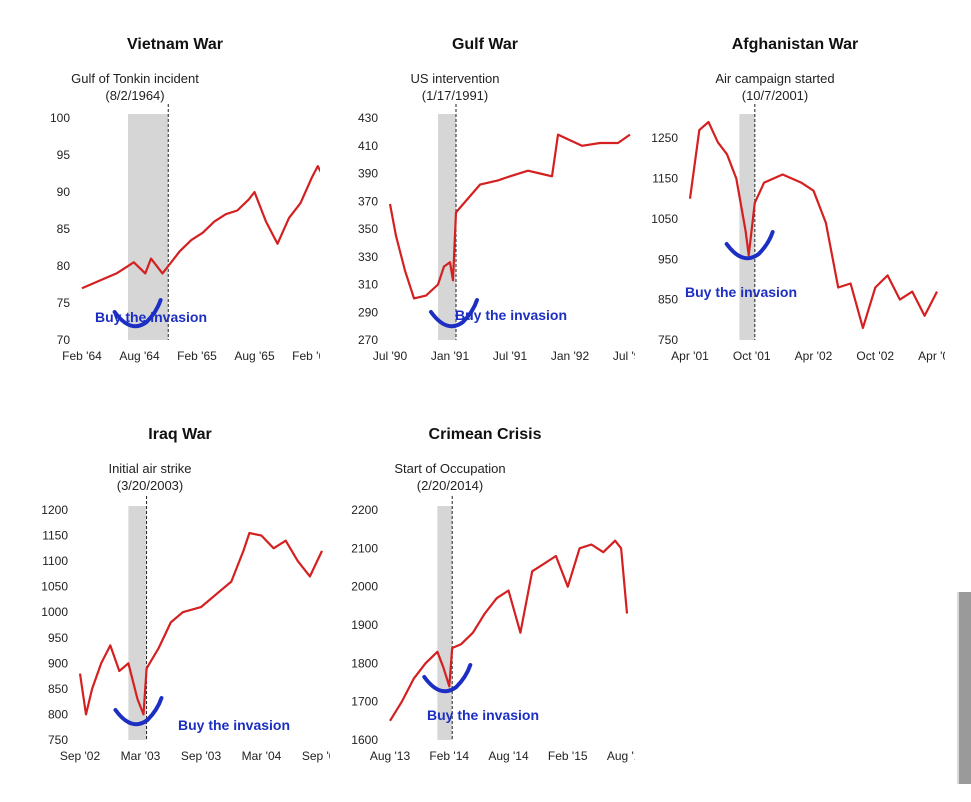 The height and width of the screenshot is (802, 971). What do you see at coordinates (364, 663) in the screenshot?
I see `y-tick-label: 1800` at bounding box center [364, 663].